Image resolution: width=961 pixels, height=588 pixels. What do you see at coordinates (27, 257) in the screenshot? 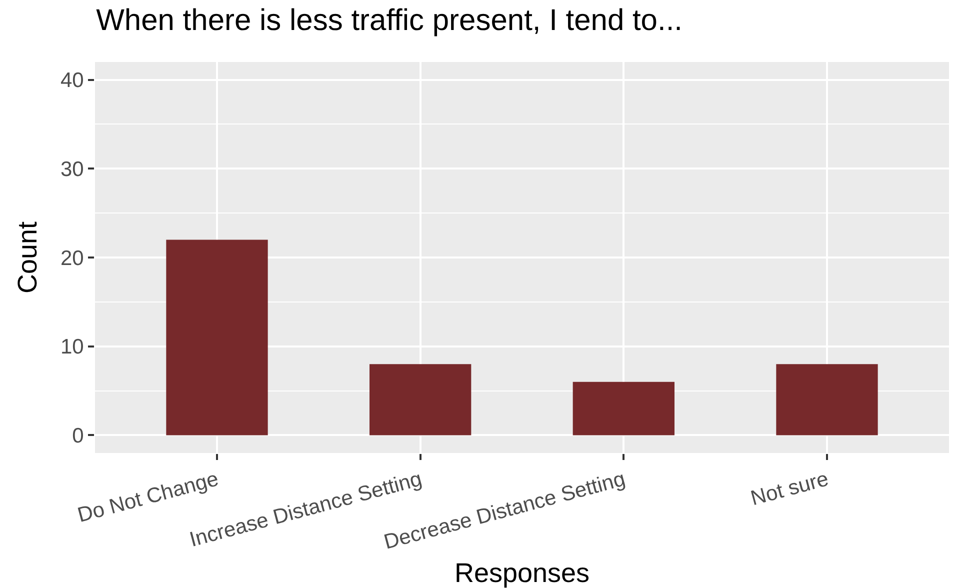
I see `y-axis-title: Count` at bounding box center [27, 257].